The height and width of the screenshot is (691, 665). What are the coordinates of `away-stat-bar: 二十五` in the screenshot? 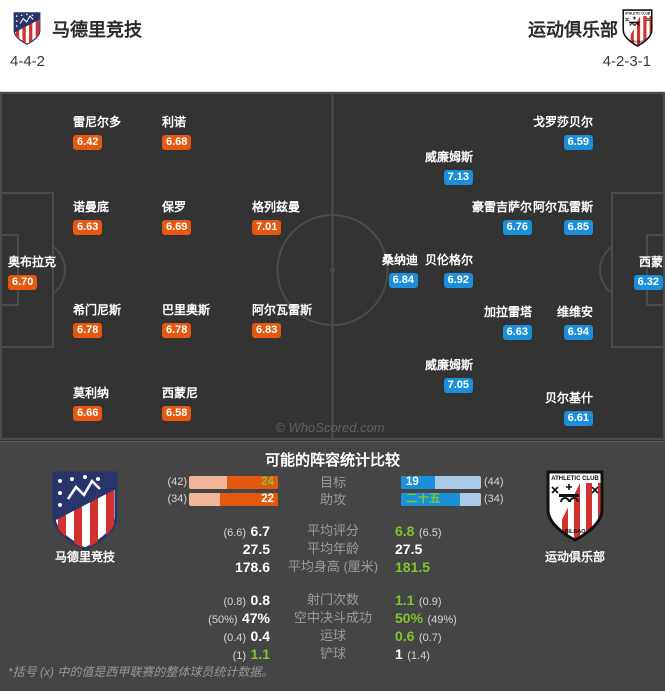 It's located at (441, 499).